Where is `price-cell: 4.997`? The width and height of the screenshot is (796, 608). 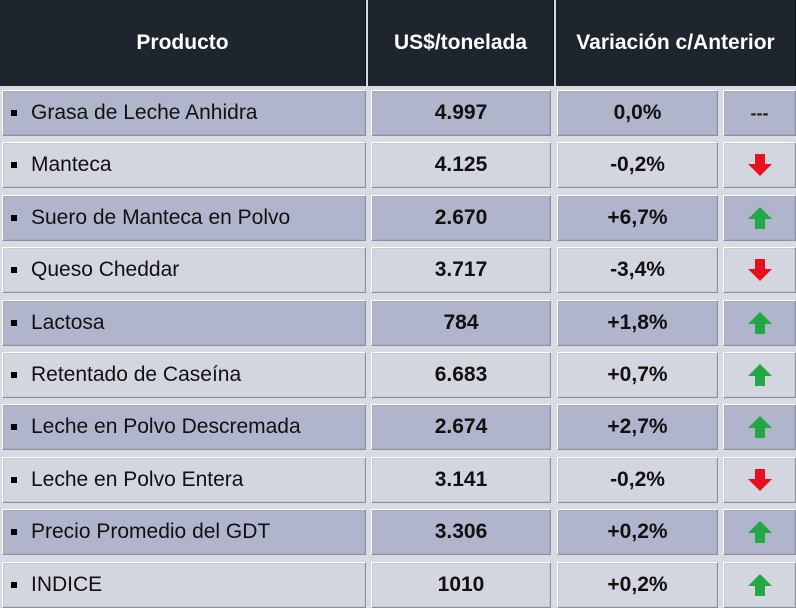 price-cell: 4.997 is located at coordinates (461, 113).